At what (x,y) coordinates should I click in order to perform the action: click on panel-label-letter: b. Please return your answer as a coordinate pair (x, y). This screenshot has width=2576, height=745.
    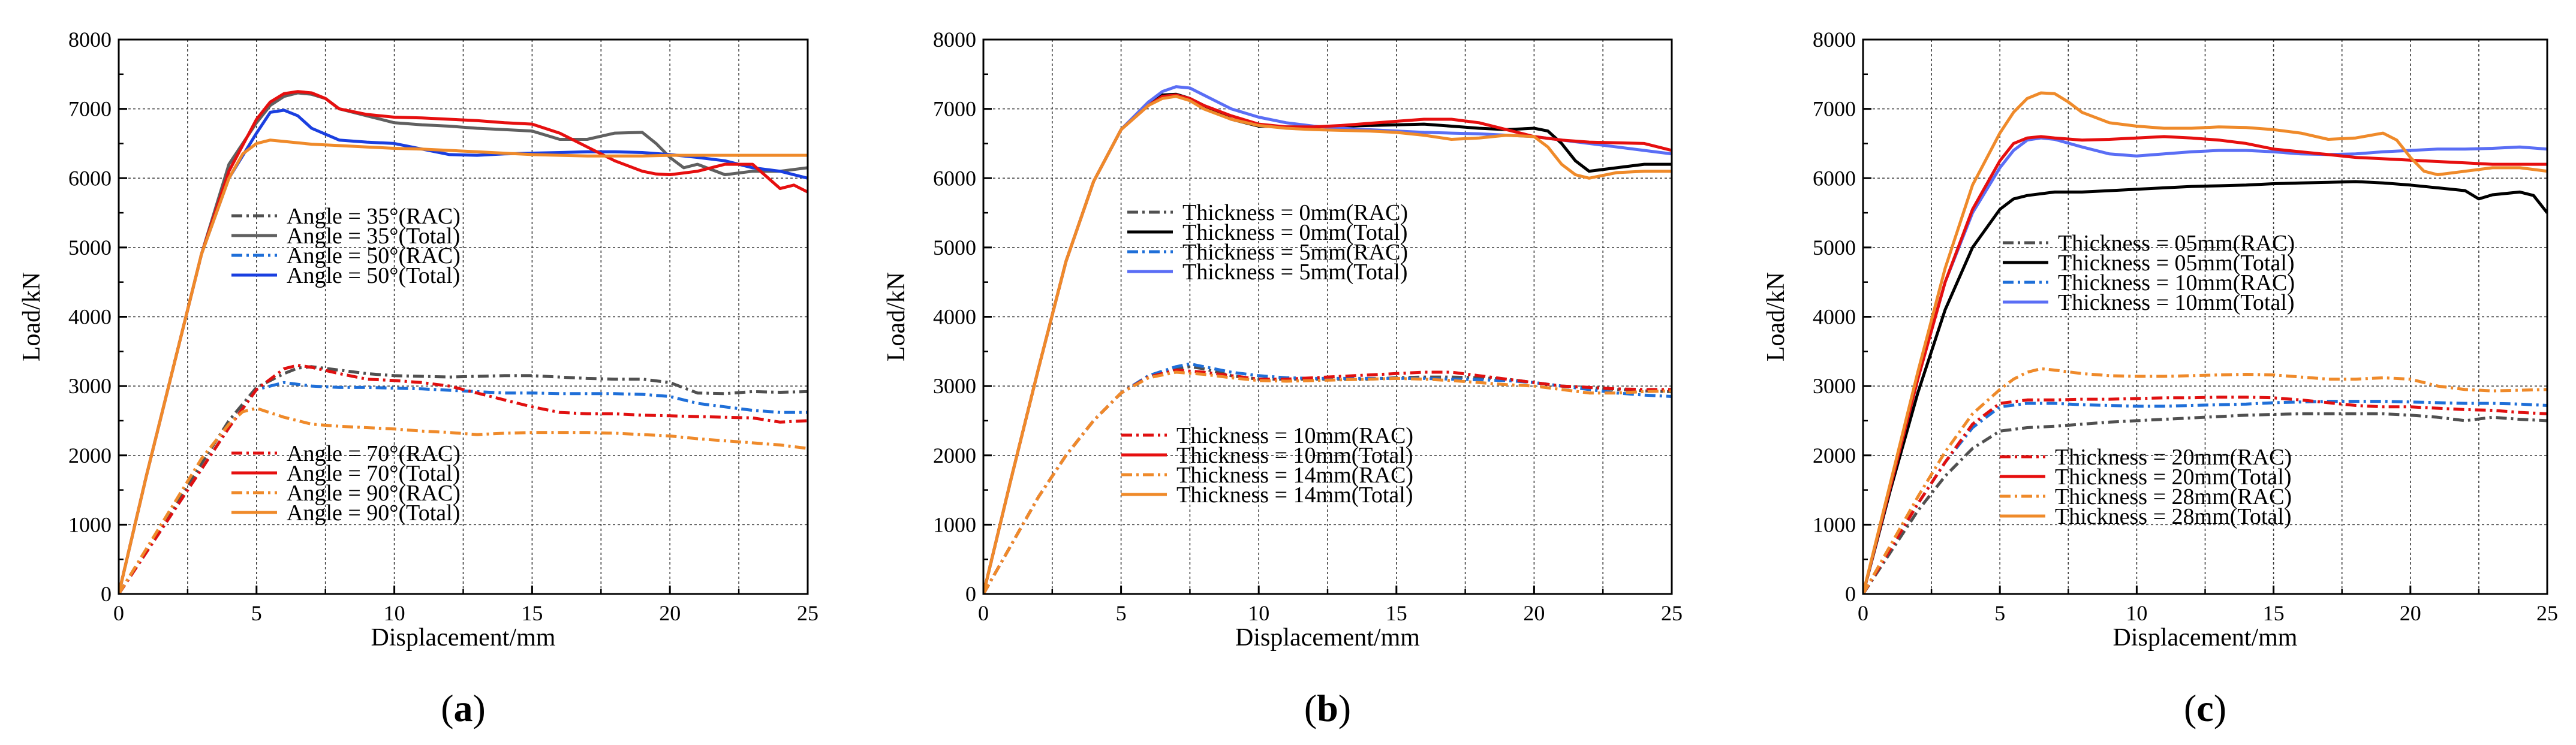
    Looking at the image, I should click on (1328, 708).